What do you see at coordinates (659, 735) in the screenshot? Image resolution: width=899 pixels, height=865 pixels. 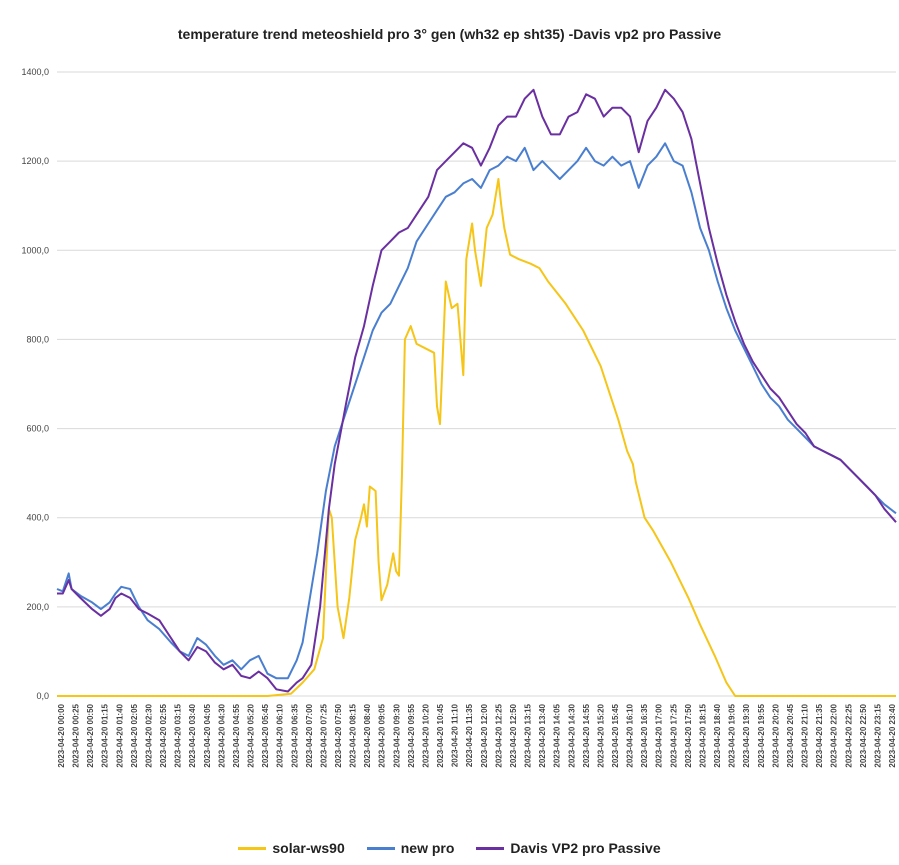 I see `x-tick-label: 2023-04-20 17:00` at bounding box center [659, 735].